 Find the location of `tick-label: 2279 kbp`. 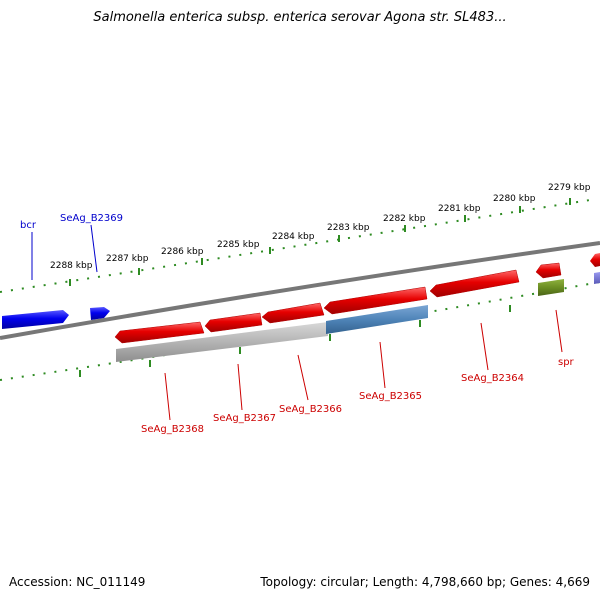

tick-label: 2279 kbp is located at coordinates (569, 188).